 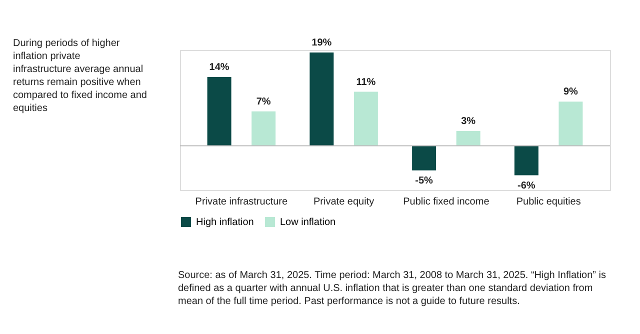 I want to click on data-label: 7%, so click(x=263, y=102).